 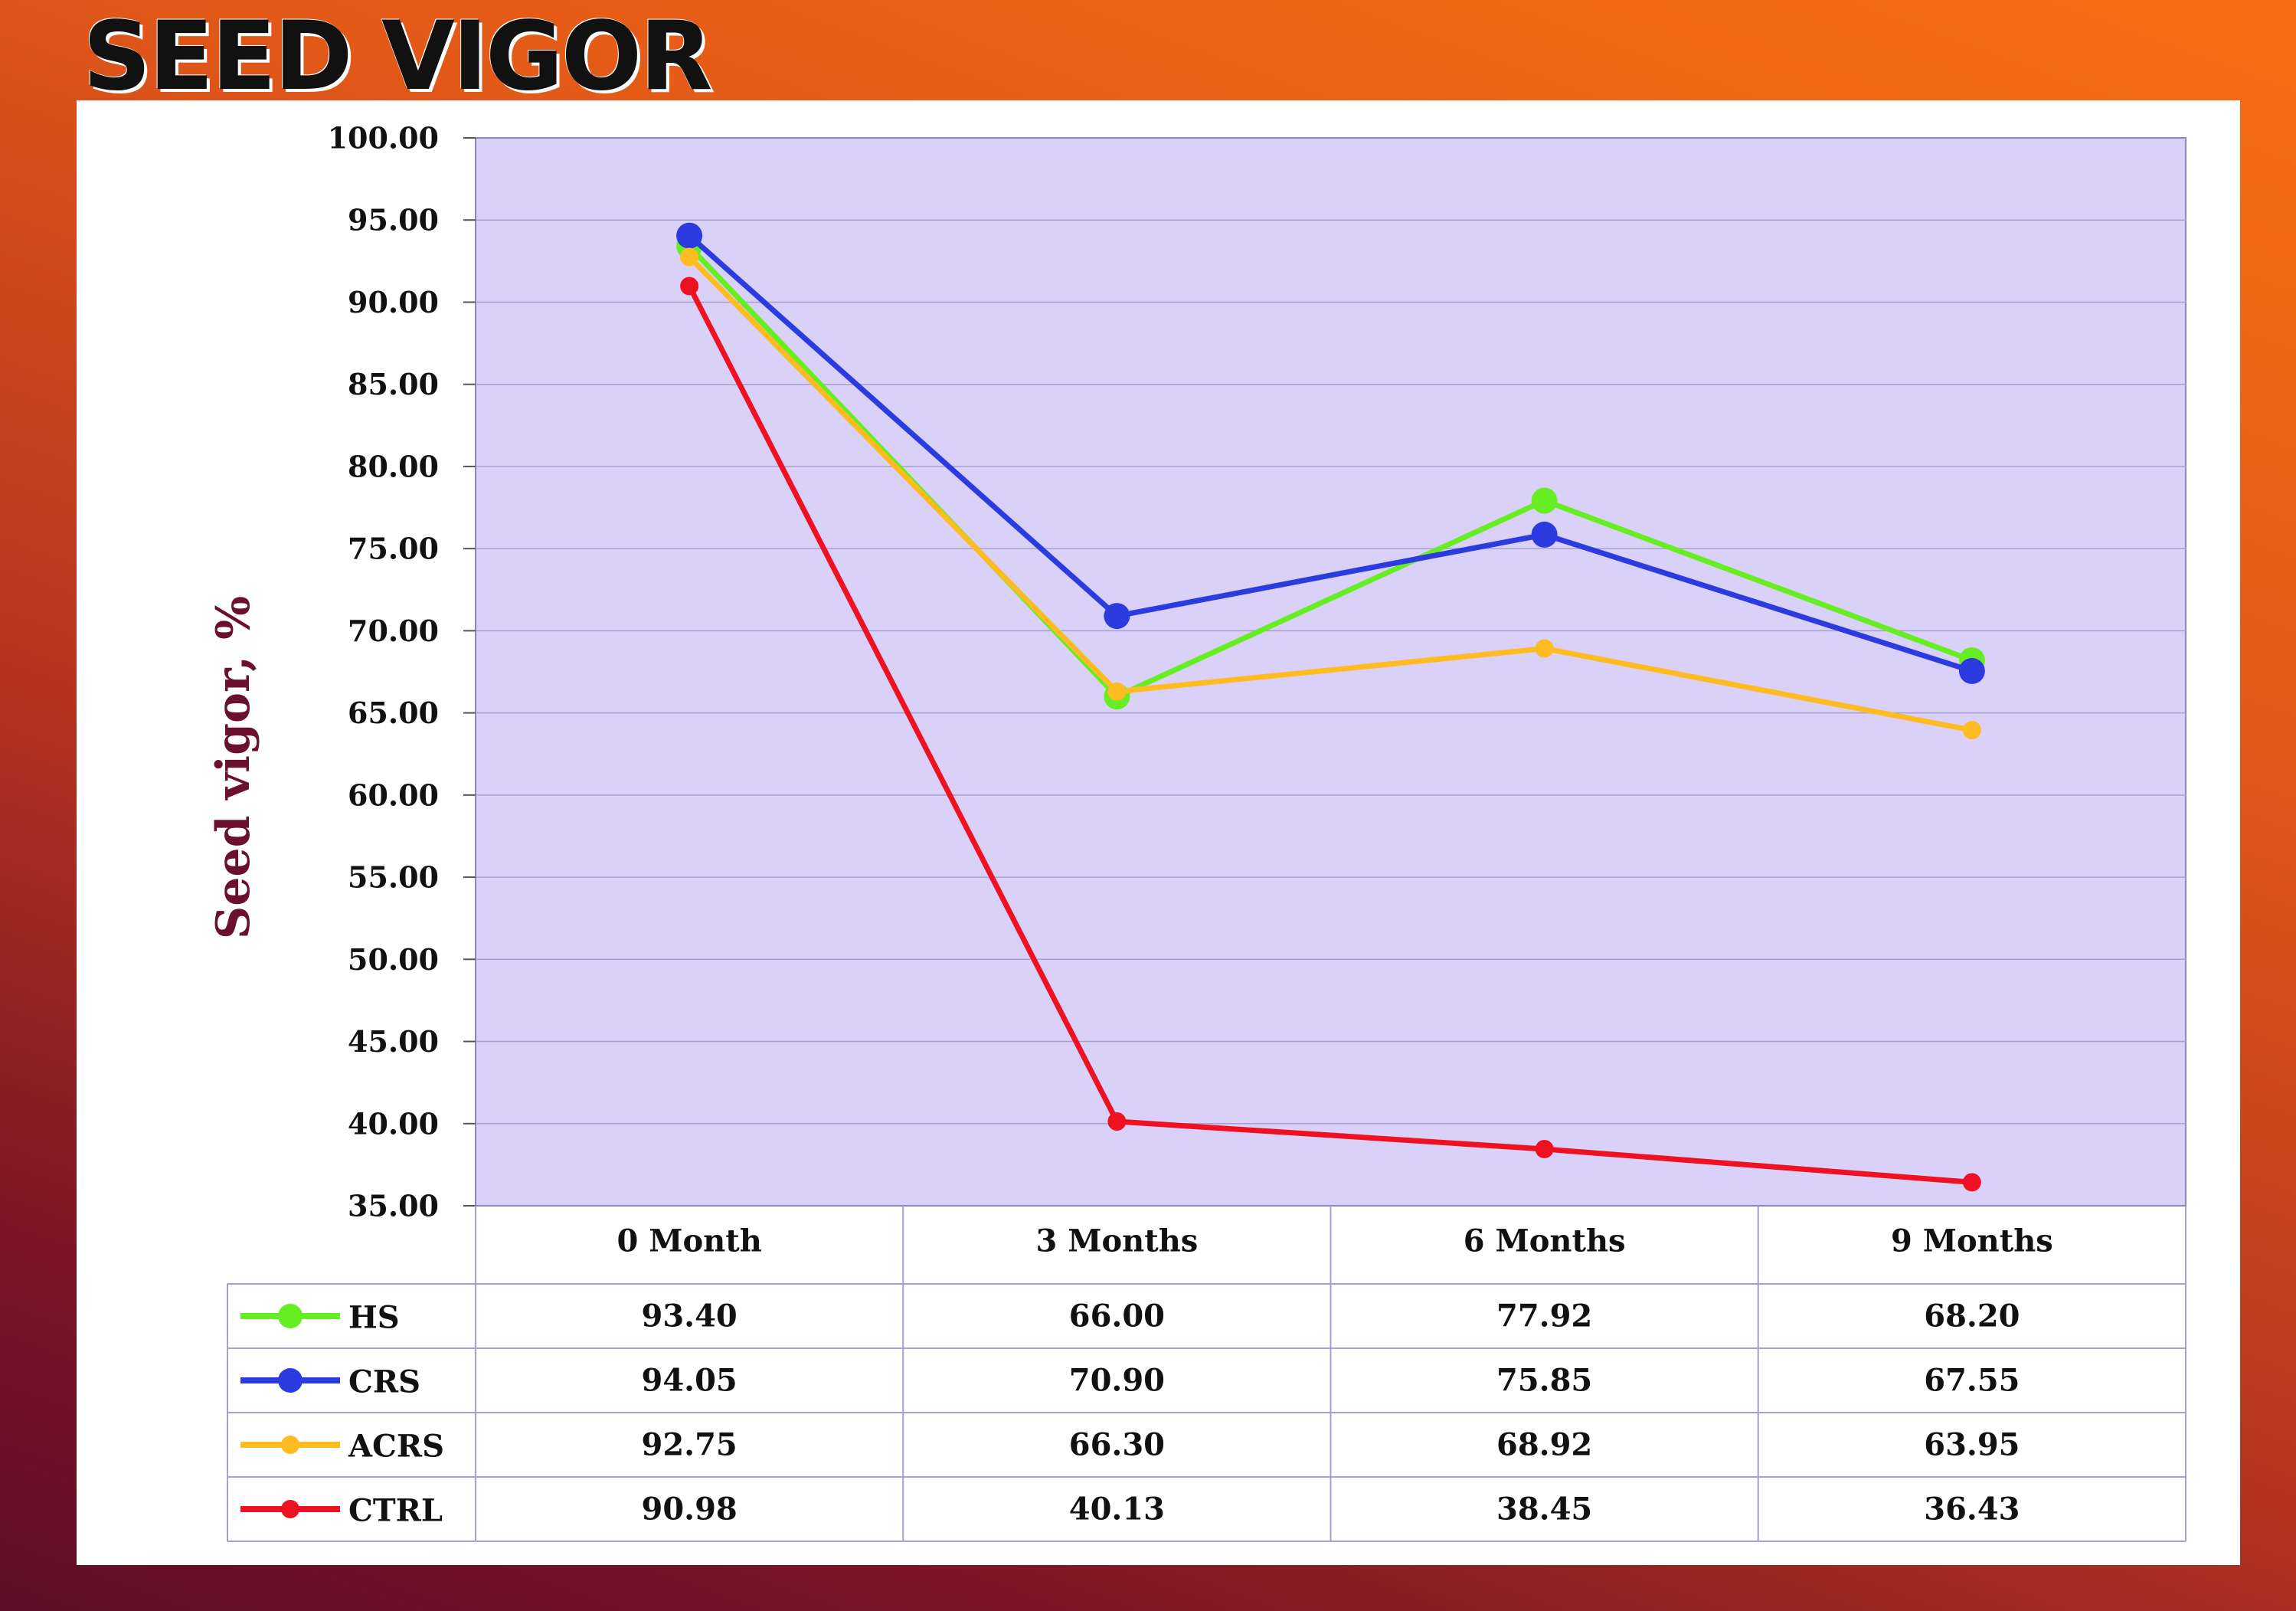 I want to click on y-axis-title: Seed vigor, %, so click(x=233, y=767).